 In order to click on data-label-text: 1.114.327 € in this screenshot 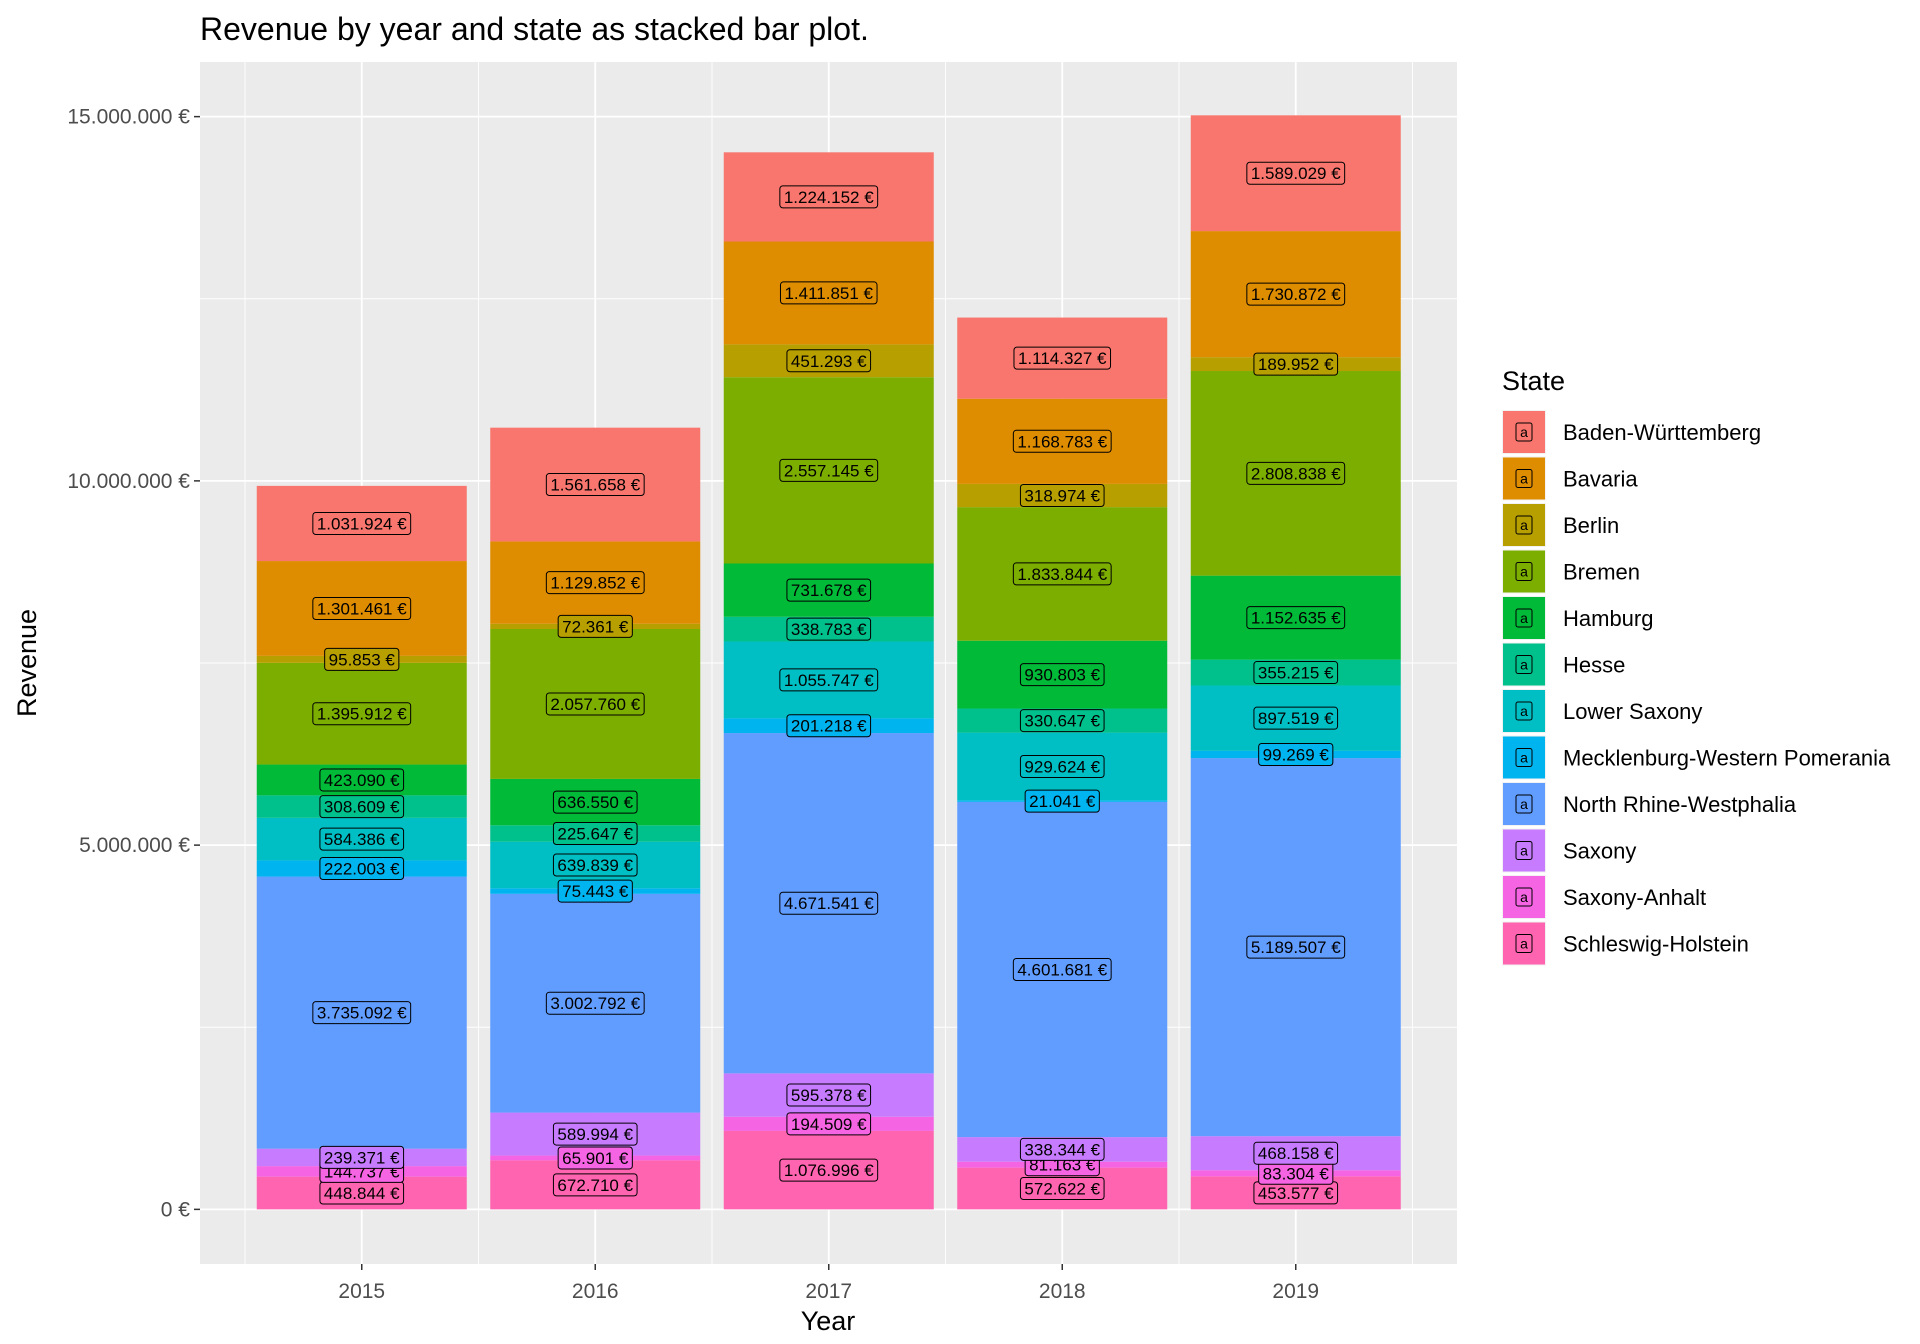, I will do `click(1062, 358)`.